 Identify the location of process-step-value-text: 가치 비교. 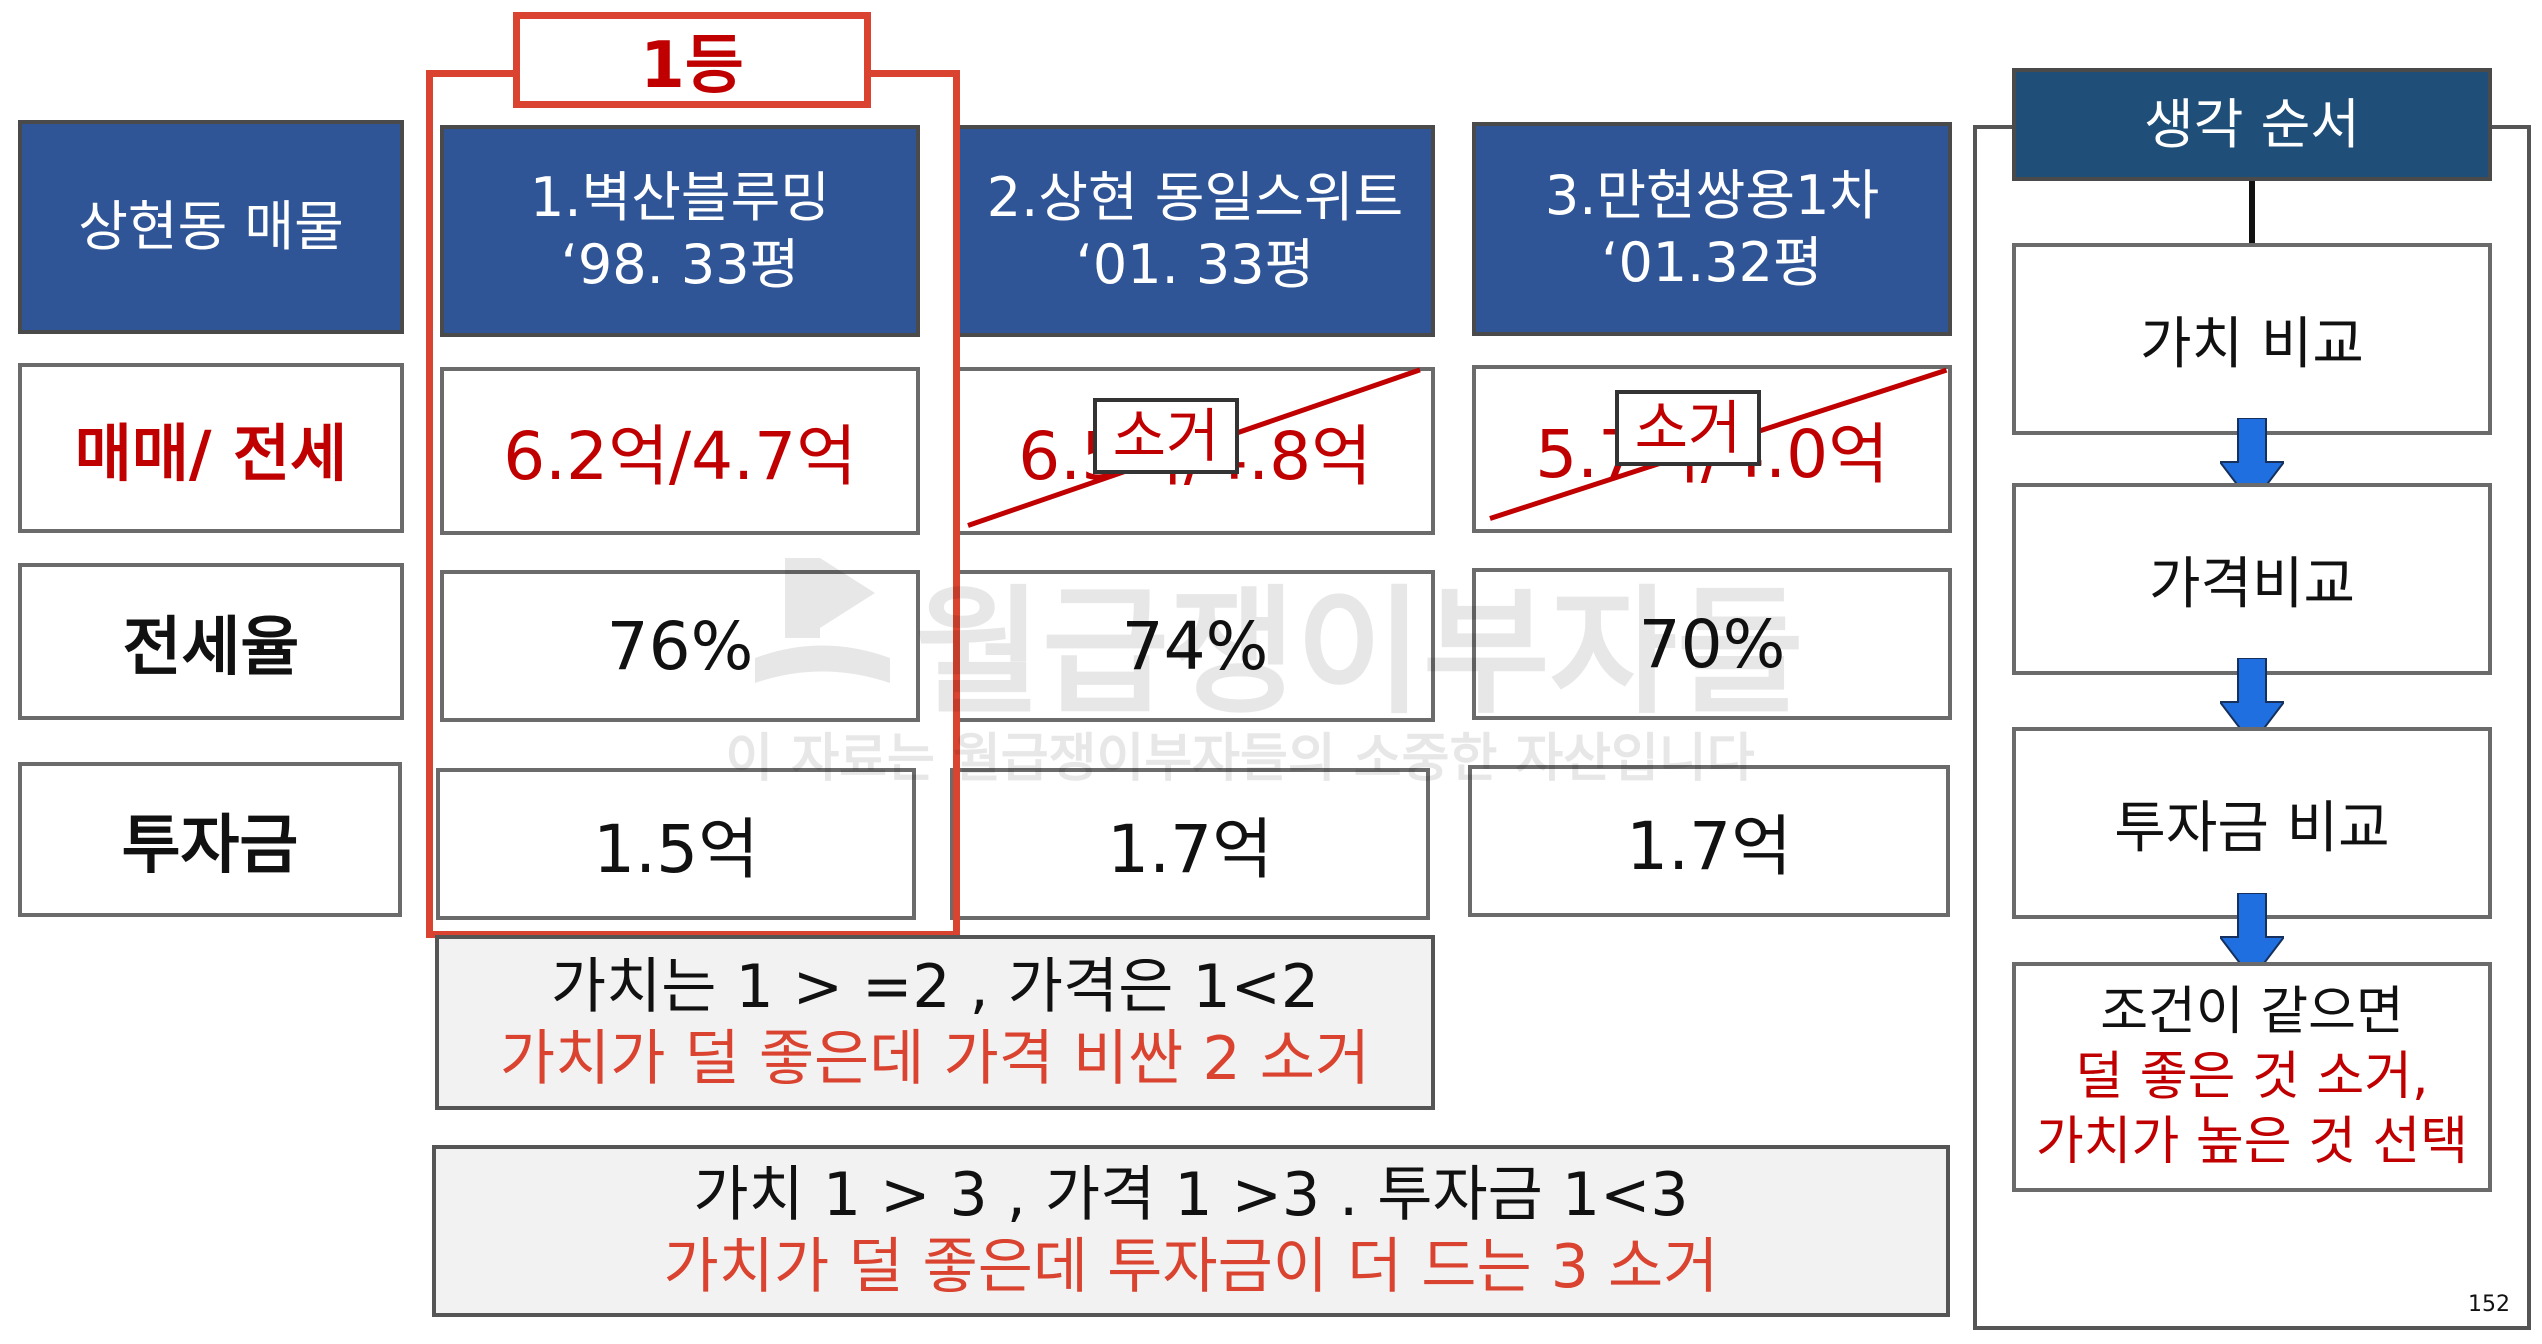
(2252, 339).